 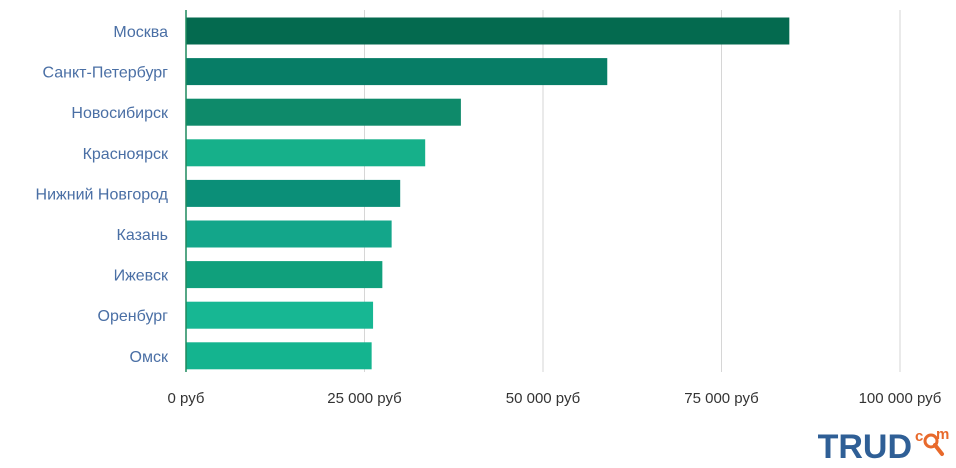 I want to click on category-label: Санкт-Петербург, so click(x=106, y=73).